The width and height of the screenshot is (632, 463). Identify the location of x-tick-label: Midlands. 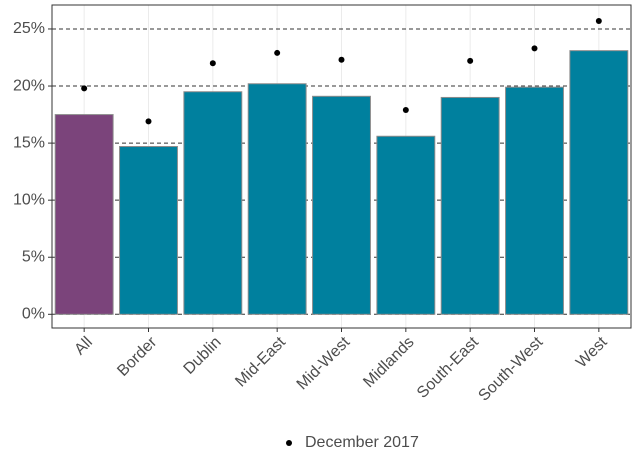
(388, 362).